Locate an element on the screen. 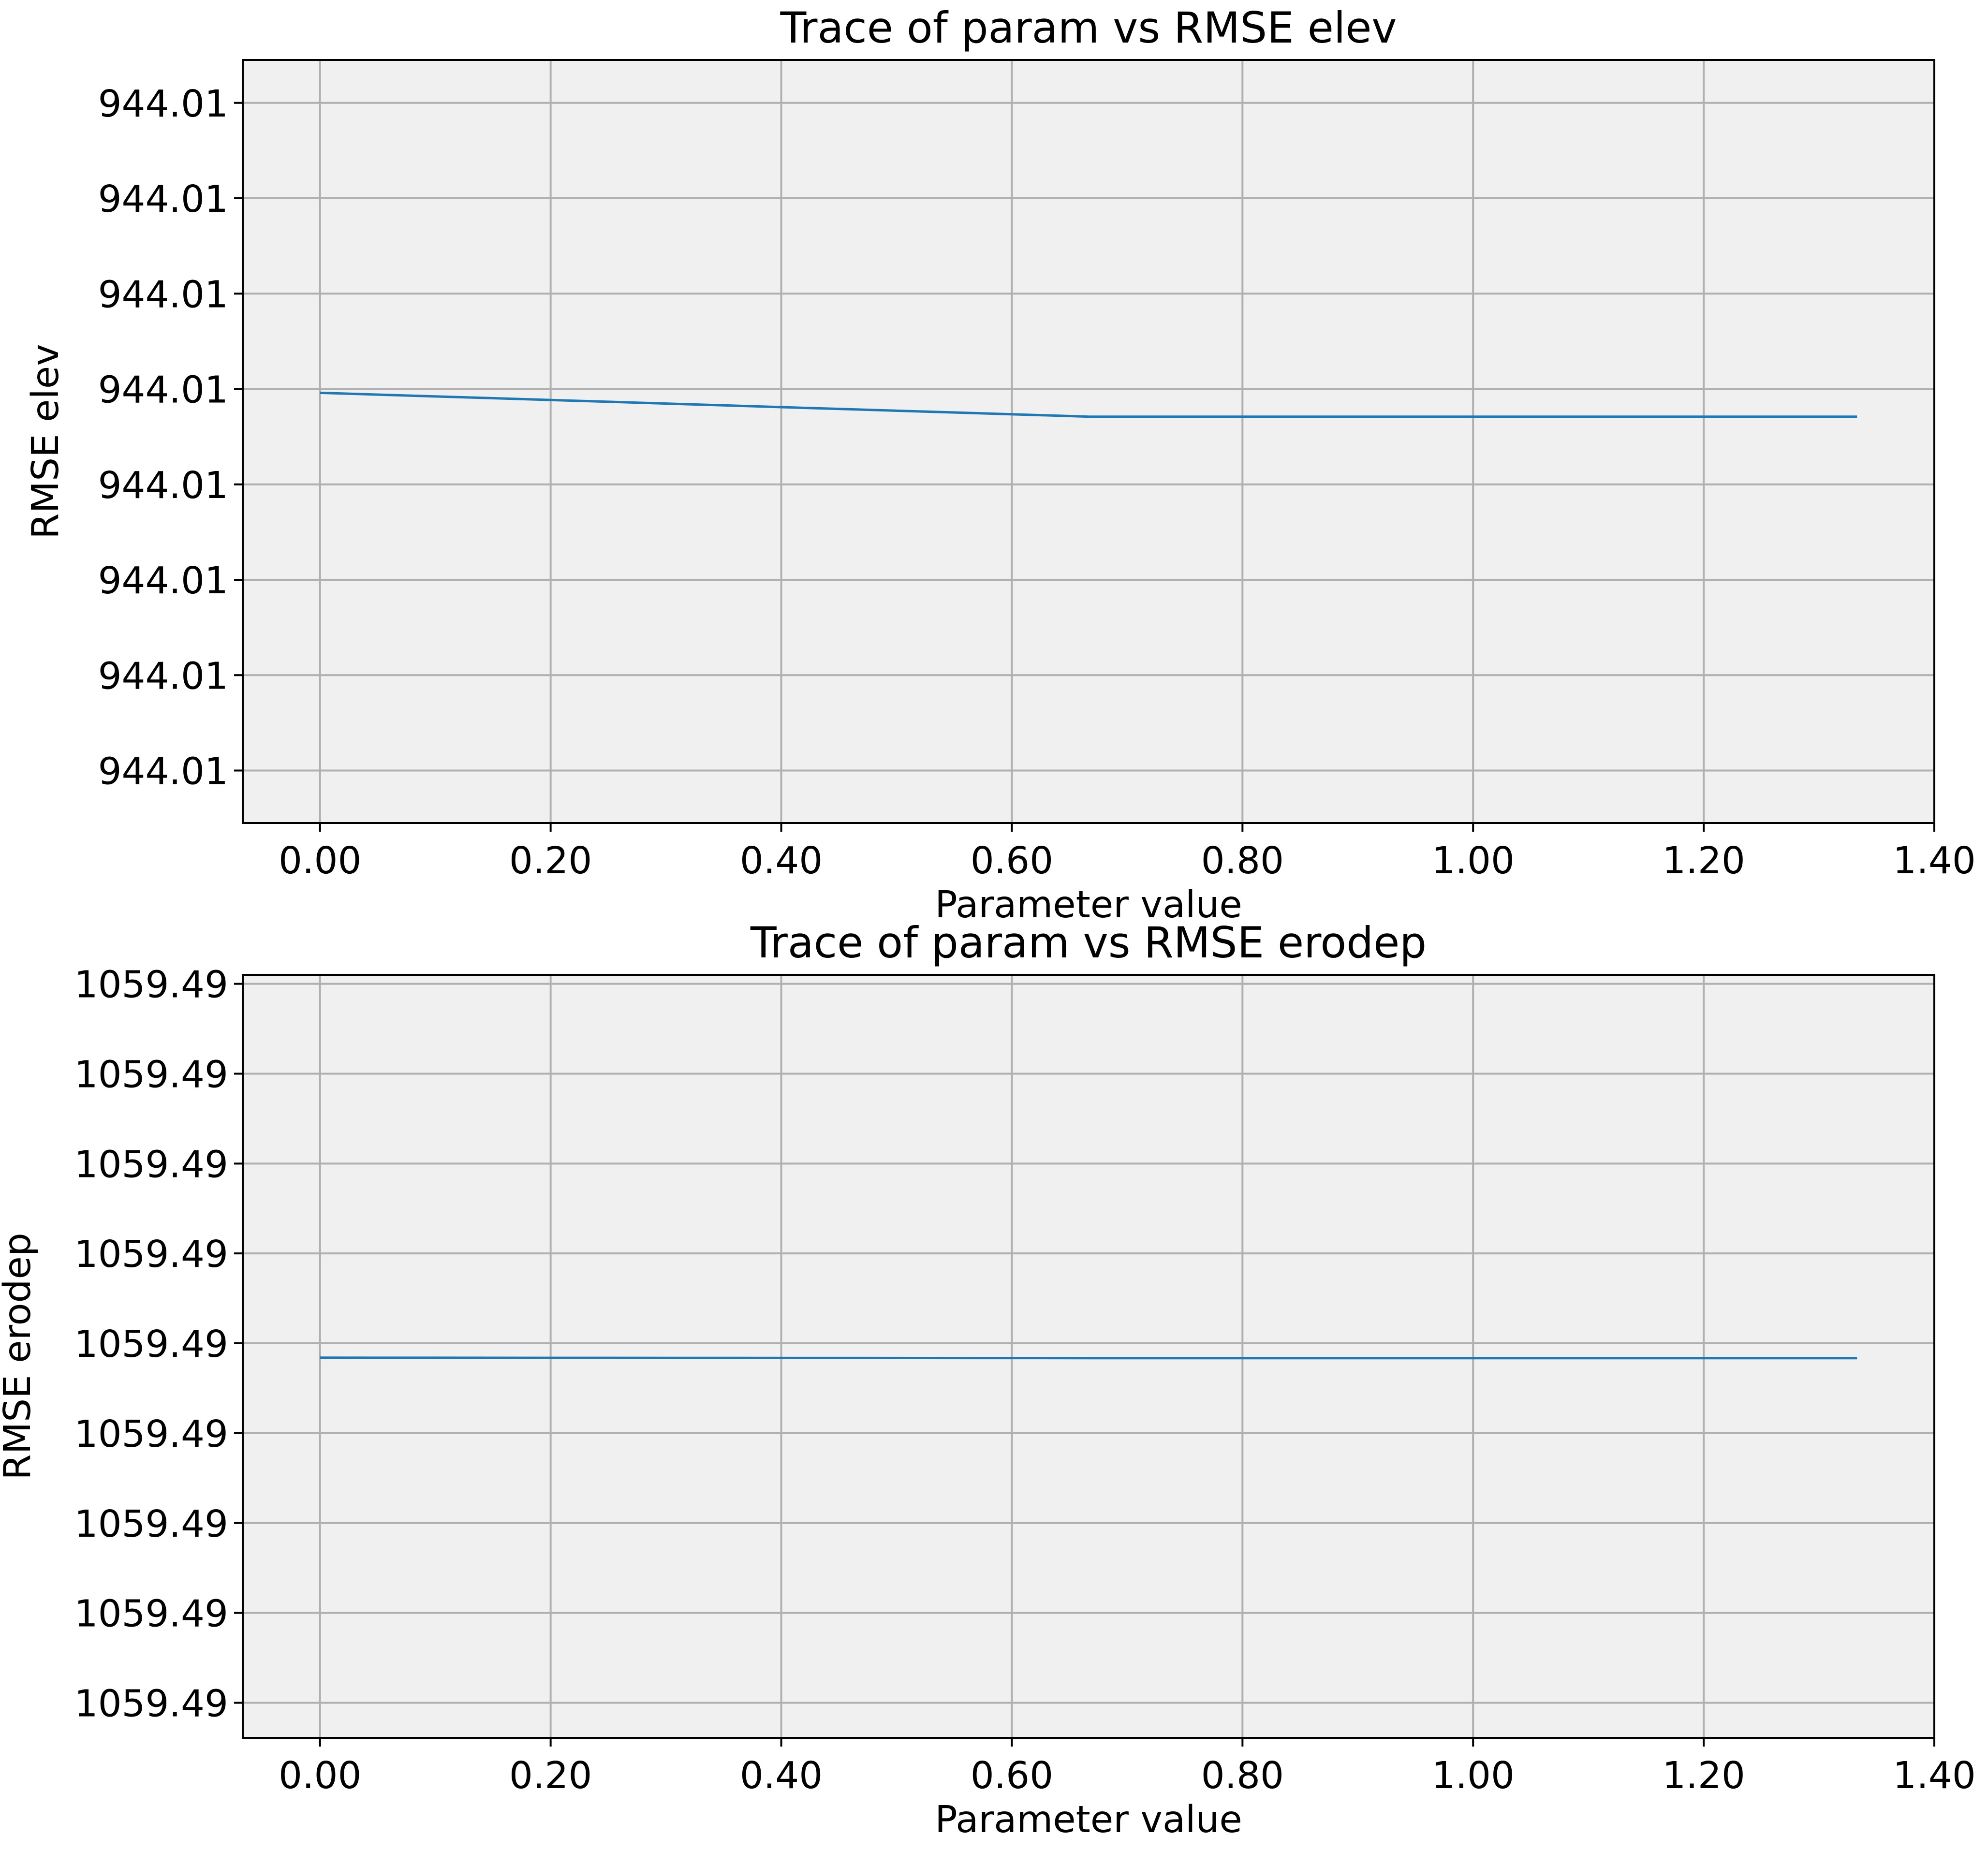 This screenshot has height=1851, width=1988. series-elev is located at coordinates (1088, 404).